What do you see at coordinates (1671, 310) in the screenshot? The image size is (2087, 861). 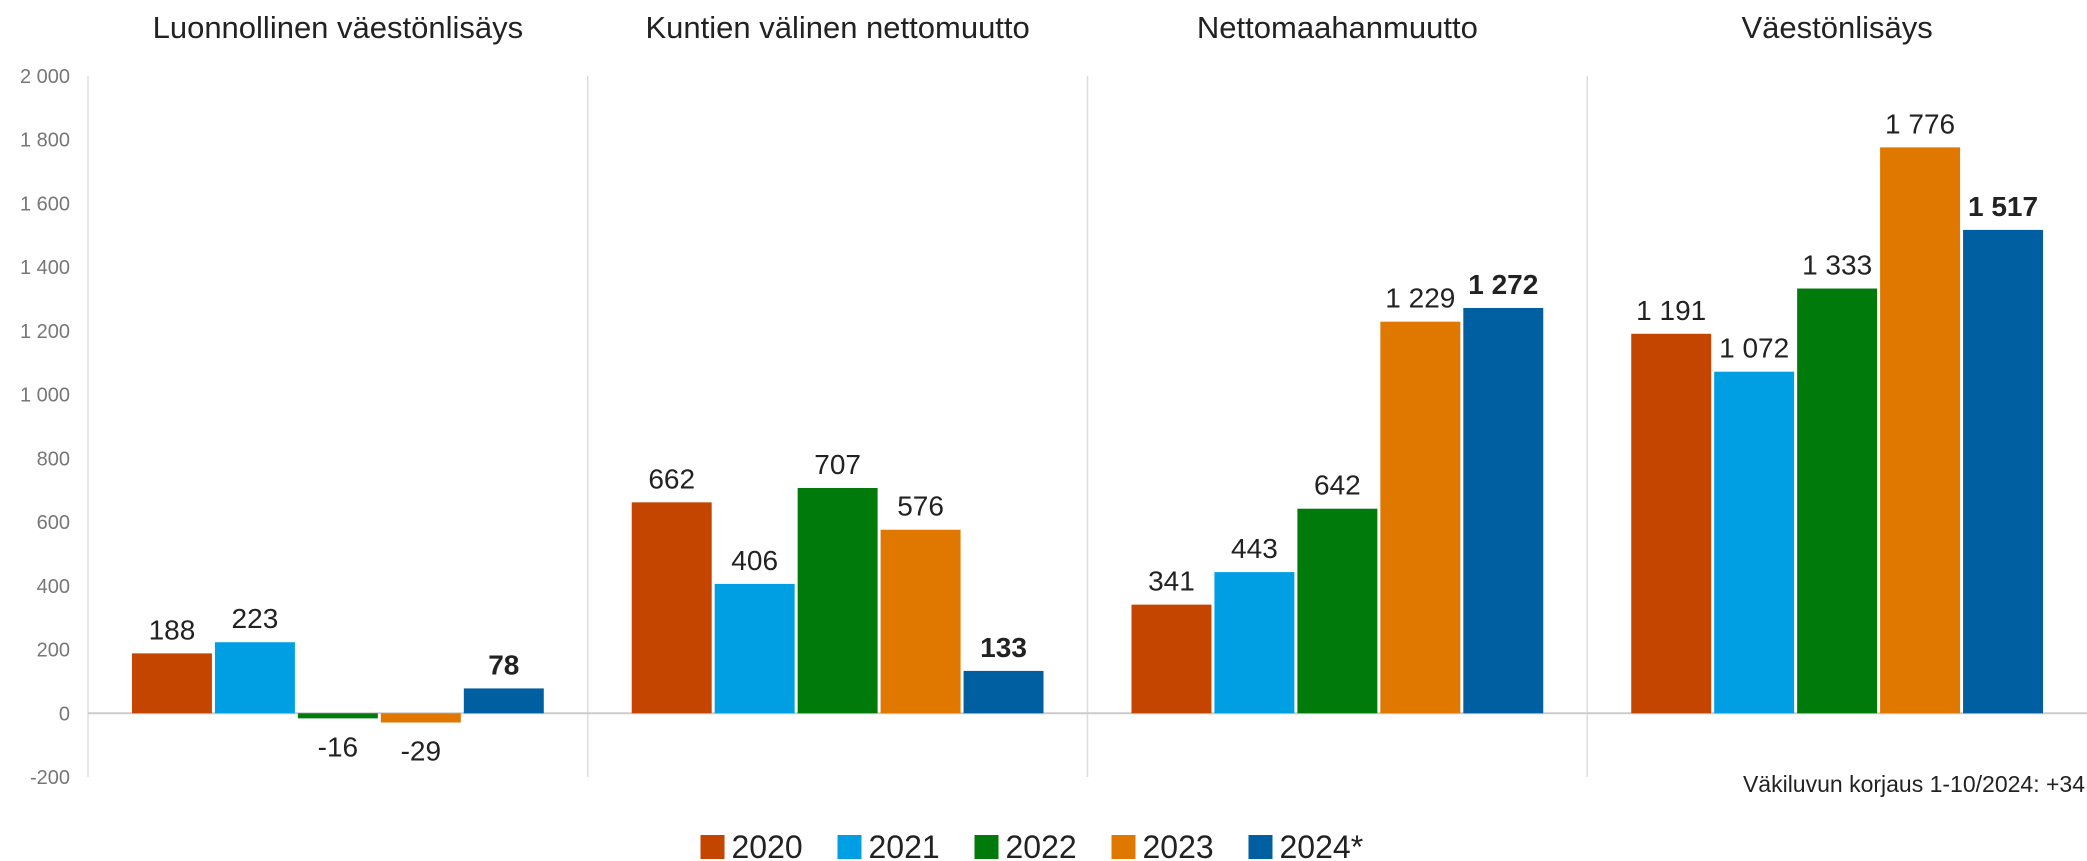 I see `value-label: 1 191` at bounding box center [1671, 310].